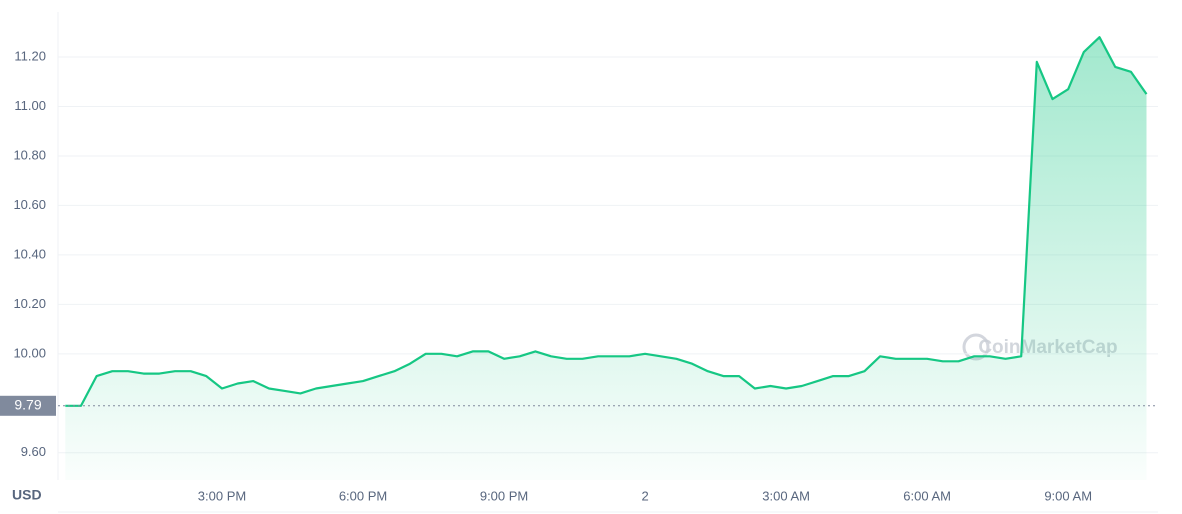 The width and height of the screenshot is (1182, 514). What do you see at coordinates (29, 352) in the screenshot?
I see `y-tick-label: 10.00` at bounding box center [29, 352].